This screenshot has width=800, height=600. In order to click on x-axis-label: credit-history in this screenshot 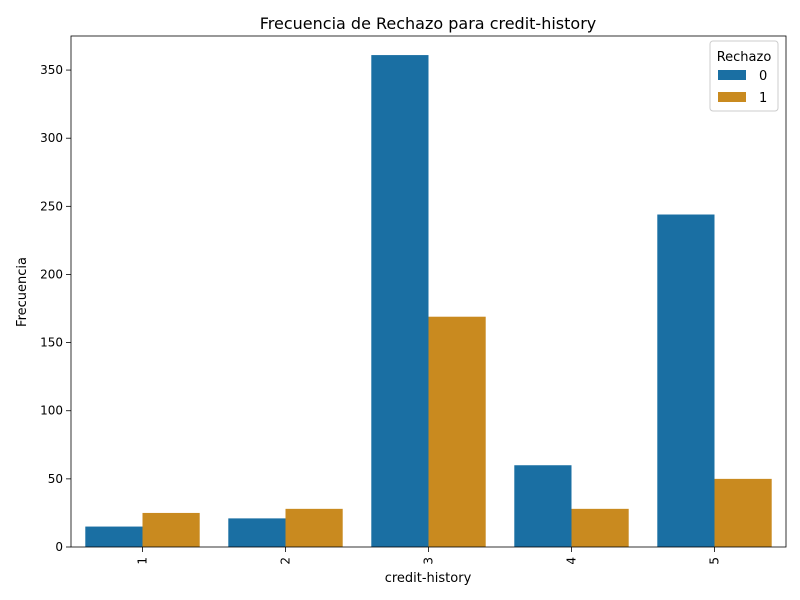, I will do `click(428, 578)`.